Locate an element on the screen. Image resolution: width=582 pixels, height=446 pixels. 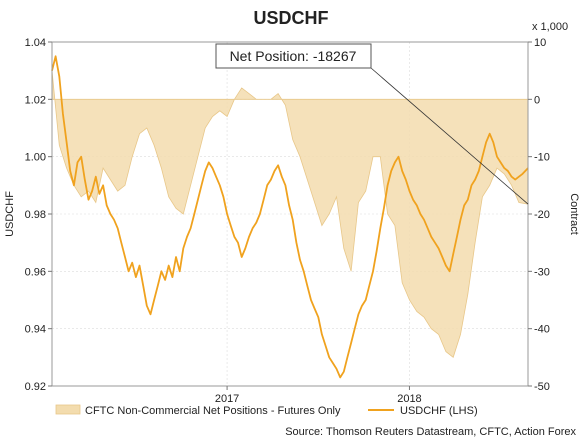
x-tick-label: 2017 is located at coordinates (227, 399).